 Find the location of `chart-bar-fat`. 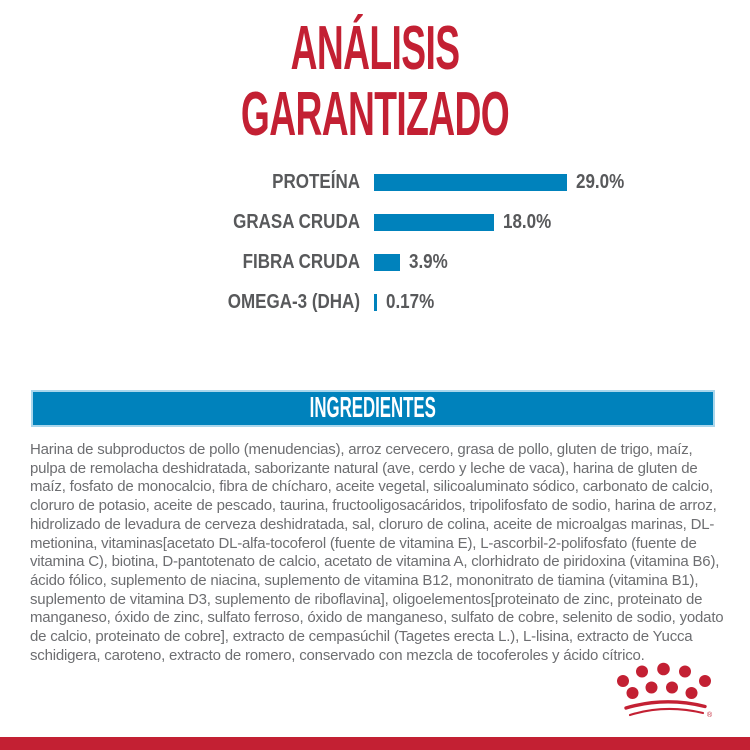

chart-bar-fat is located at coordinates (434, 222).